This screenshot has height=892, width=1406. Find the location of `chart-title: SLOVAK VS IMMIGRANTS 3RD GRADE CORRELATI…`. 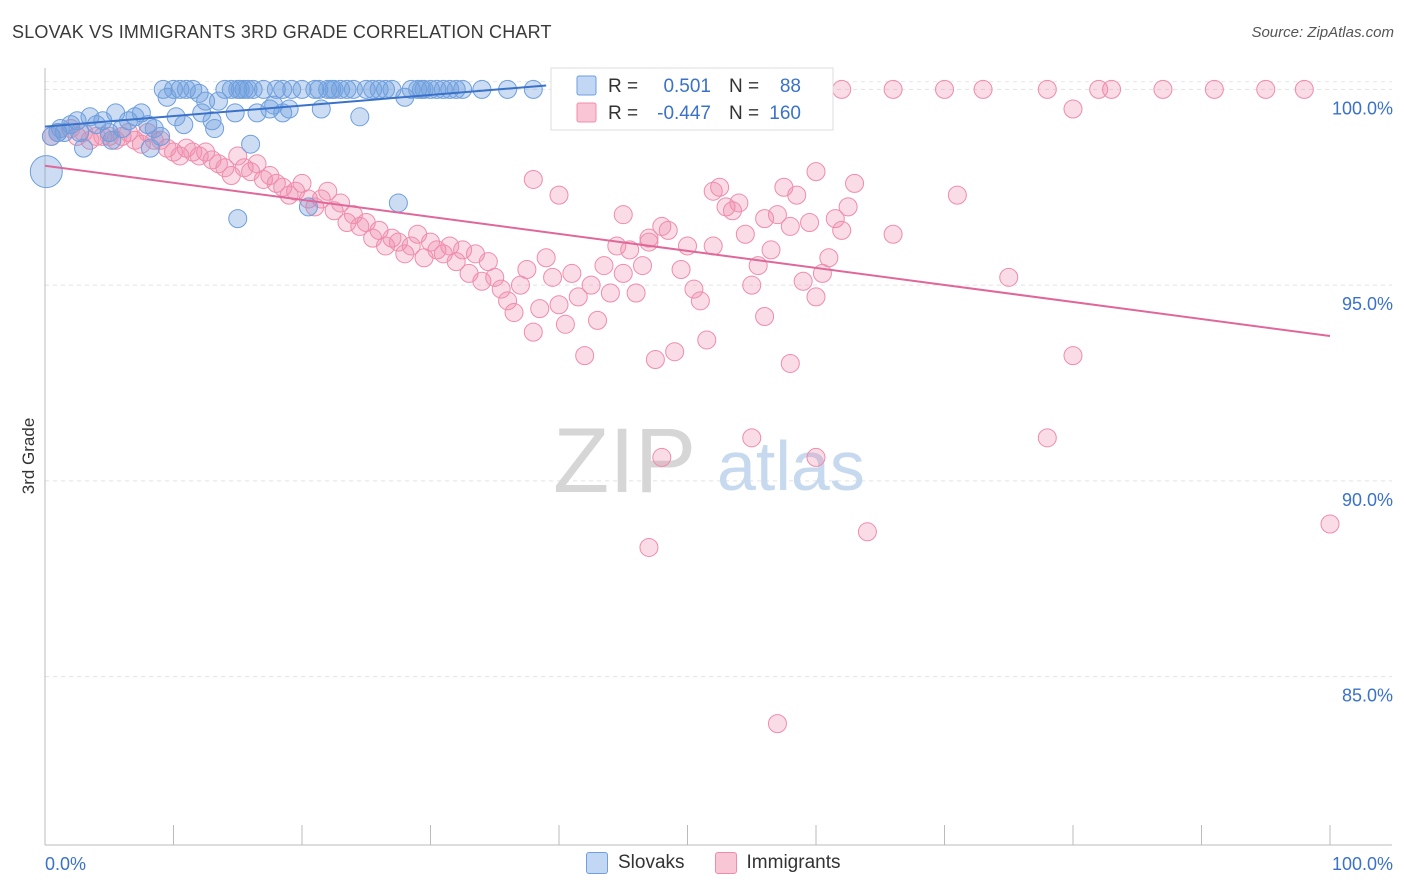

chart-title: SLOVAK VS IMMIGRANTS 3RD GRADE CORRELATI… is located at coordinates (282, 32).